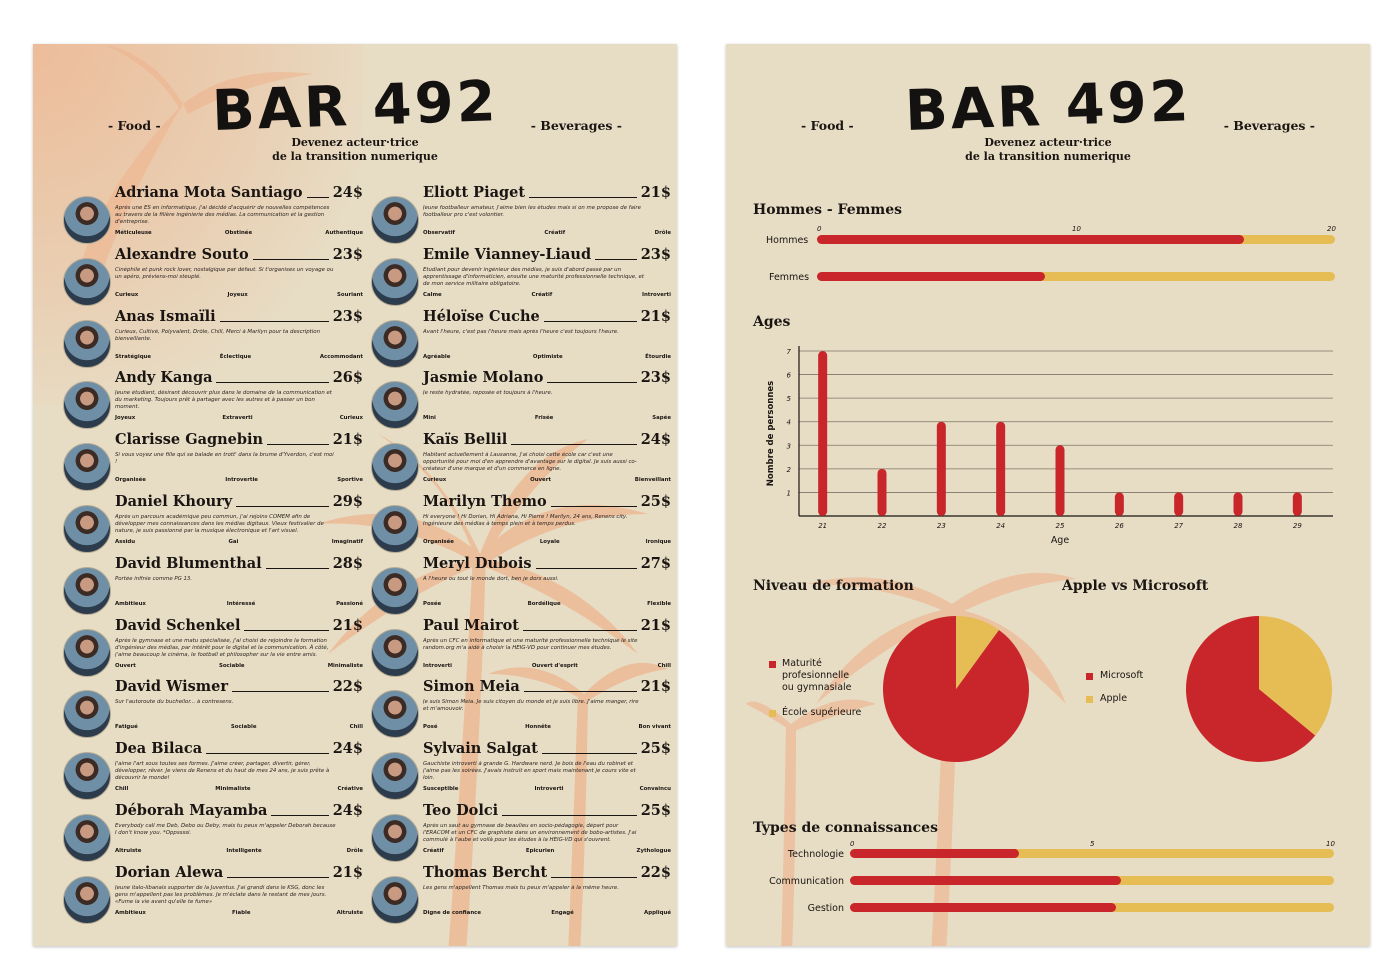 The image size is (1400, 979). I want to click on person-name: Dea Bilaca, so click(159, 749).